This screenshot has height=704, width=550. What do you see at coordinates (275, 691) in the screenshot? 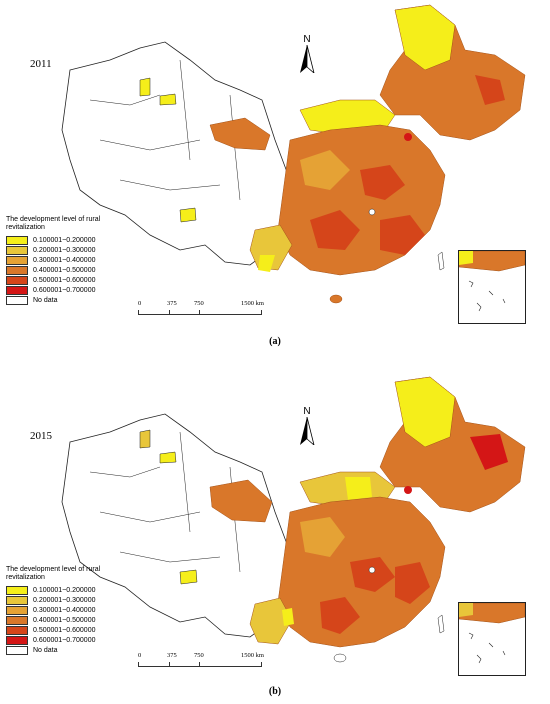
I see `caption-b: (b)` at bounding box center [275, 691].